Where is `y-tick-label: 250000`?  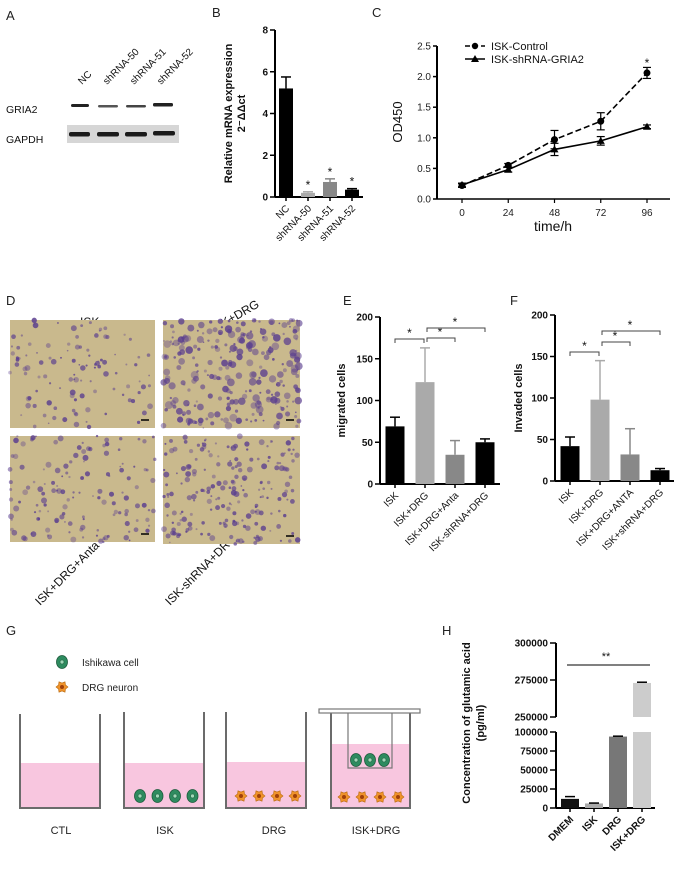 y-tick-label: 250000 is located at coordinates (532, 718).